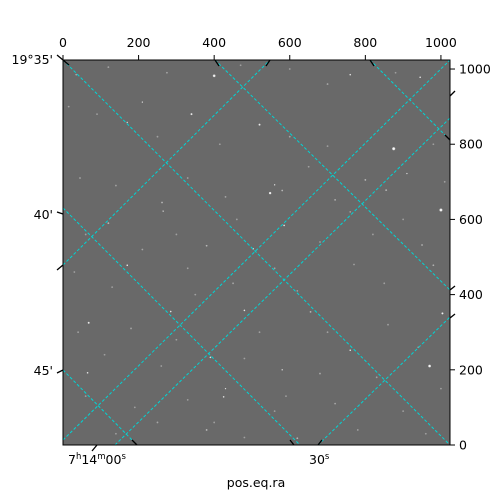 This screenshot has height=500, width=500. I want to click on y-tick-label: 0, so click(463, 445).